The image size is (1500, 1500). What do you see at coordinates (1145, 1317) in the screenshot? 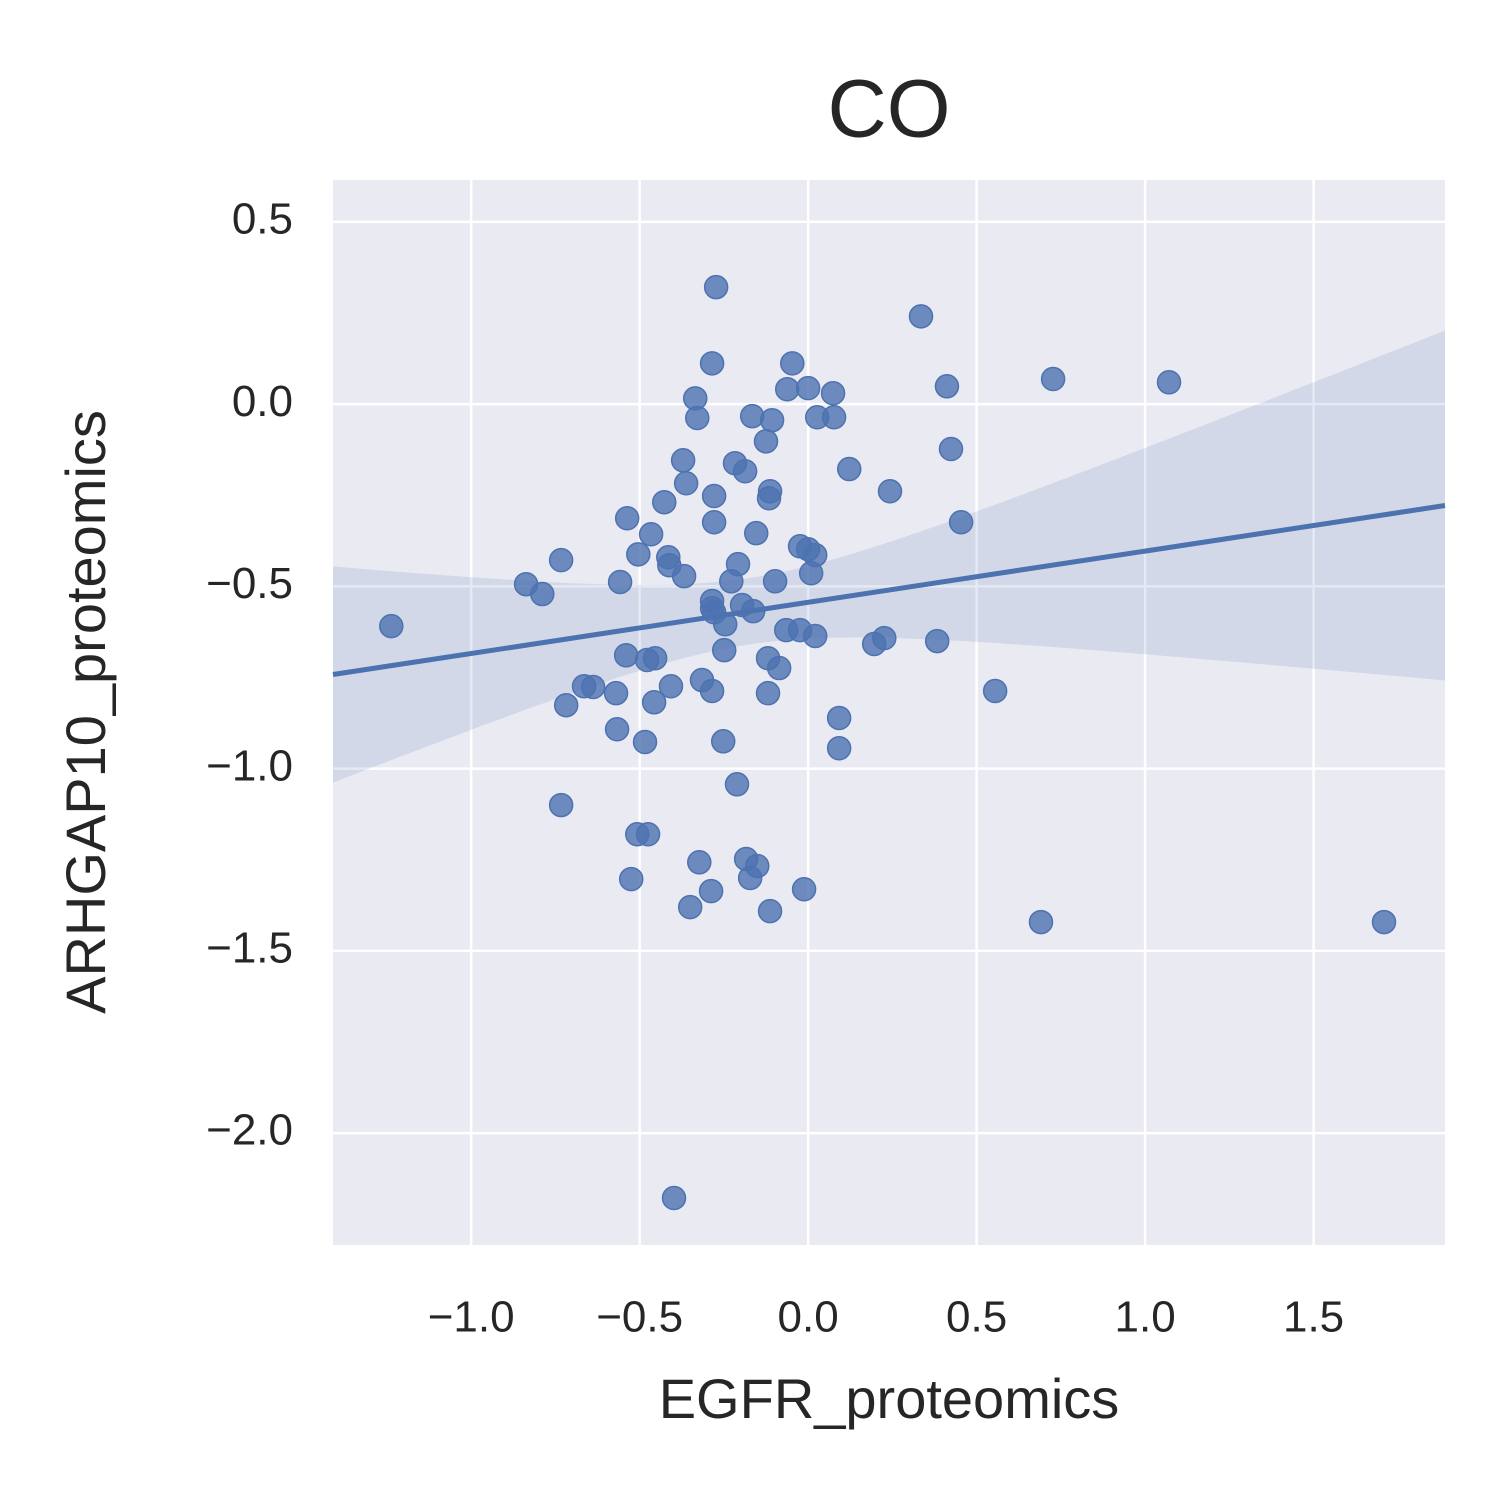
I see `x-tick-label: 1.0` at bounding box center [1145, 1317].